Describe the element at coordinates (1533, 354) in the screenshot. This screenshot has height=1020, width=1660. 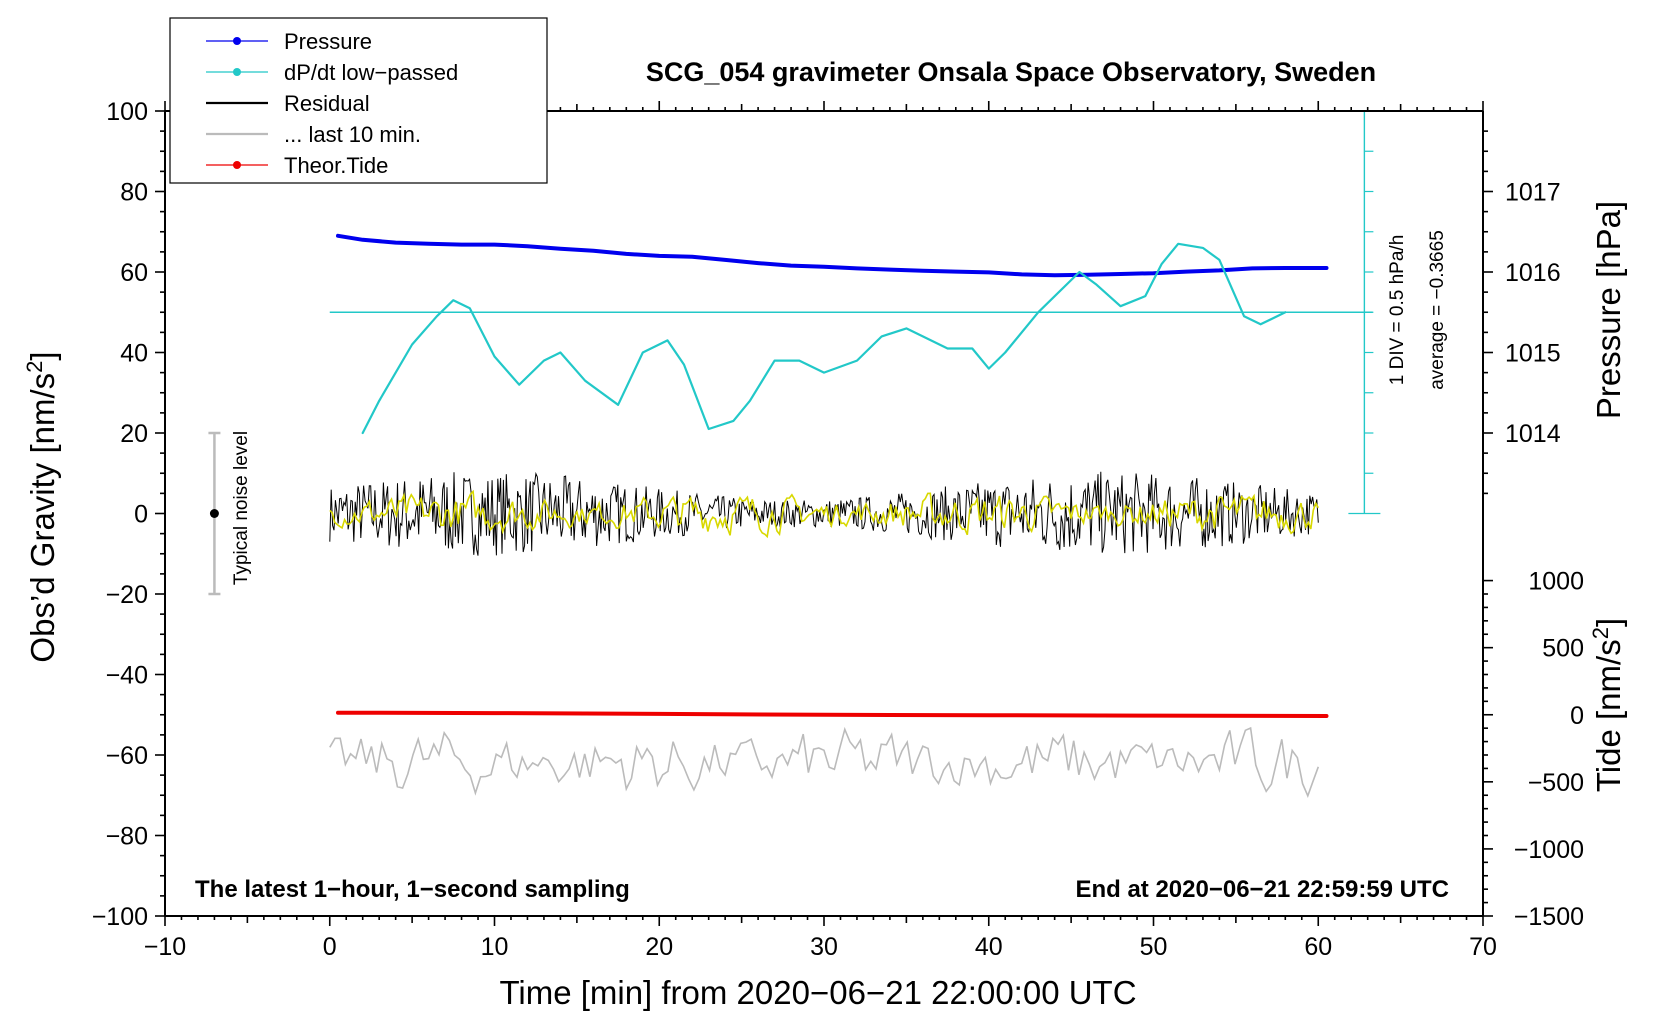
I see `pressure-tick-label: 1015` at that location.